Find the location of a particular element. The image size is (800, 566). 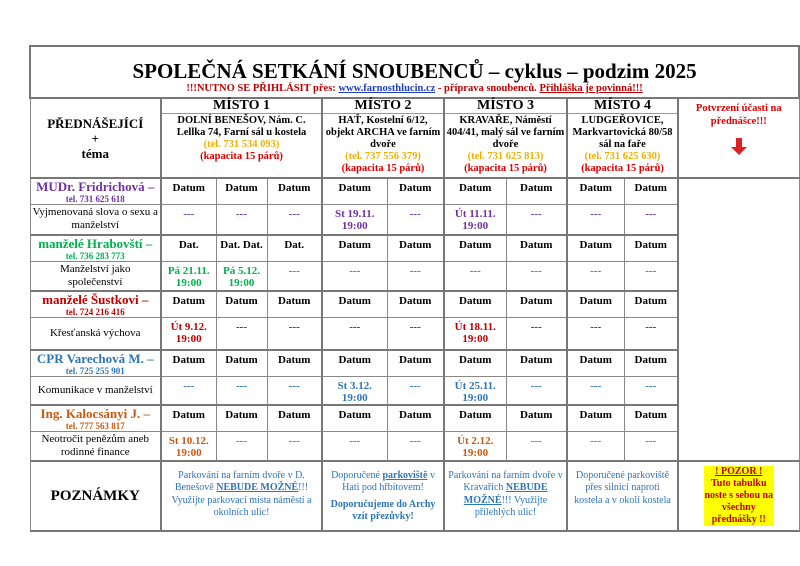

note-text: v Hati pod hřbitovem! is located at coordinates (388, 481).